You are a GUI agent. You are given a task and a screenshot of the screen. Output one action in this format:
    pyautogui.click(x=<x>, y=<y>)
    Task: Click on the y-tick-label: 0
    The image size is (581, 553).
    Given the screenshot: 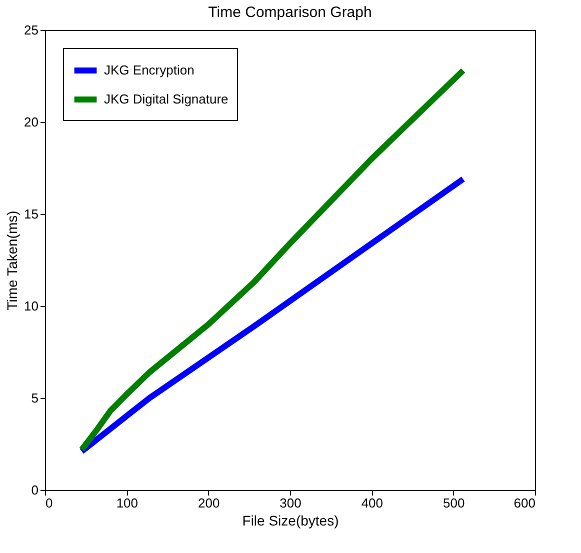 What is the action you would take?
    pyautogui.click(x=34, y=490)
    